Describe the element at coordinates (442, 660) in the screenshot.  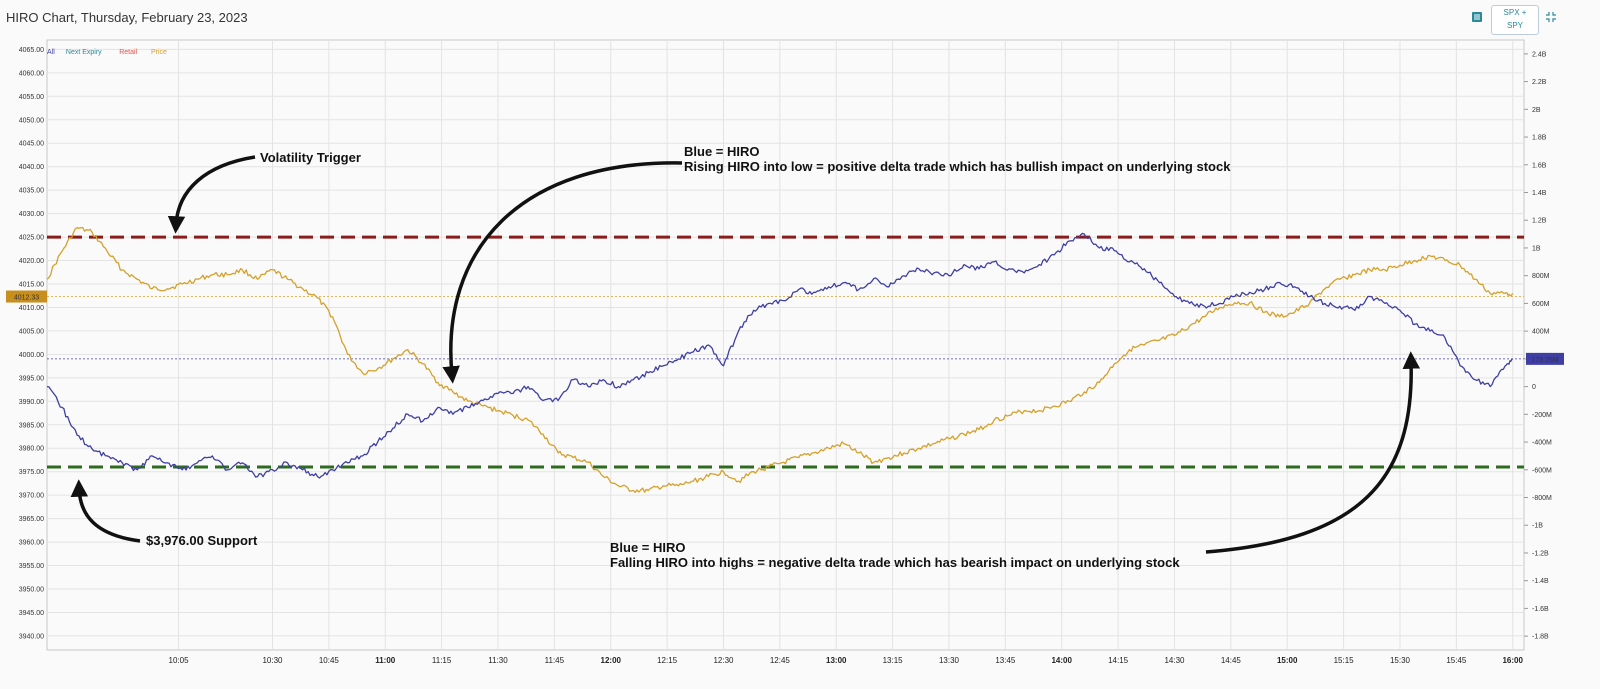
I see `x-tick-label: 11:15` at that location.